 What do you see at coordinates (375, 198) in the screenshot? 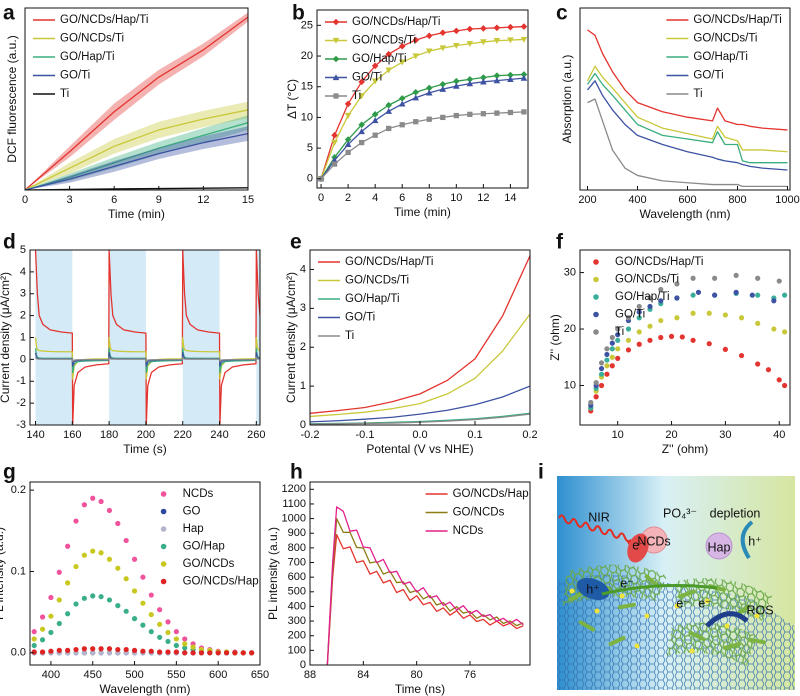
I see `x-tick-label: 4` at bounding box center [375, 198].